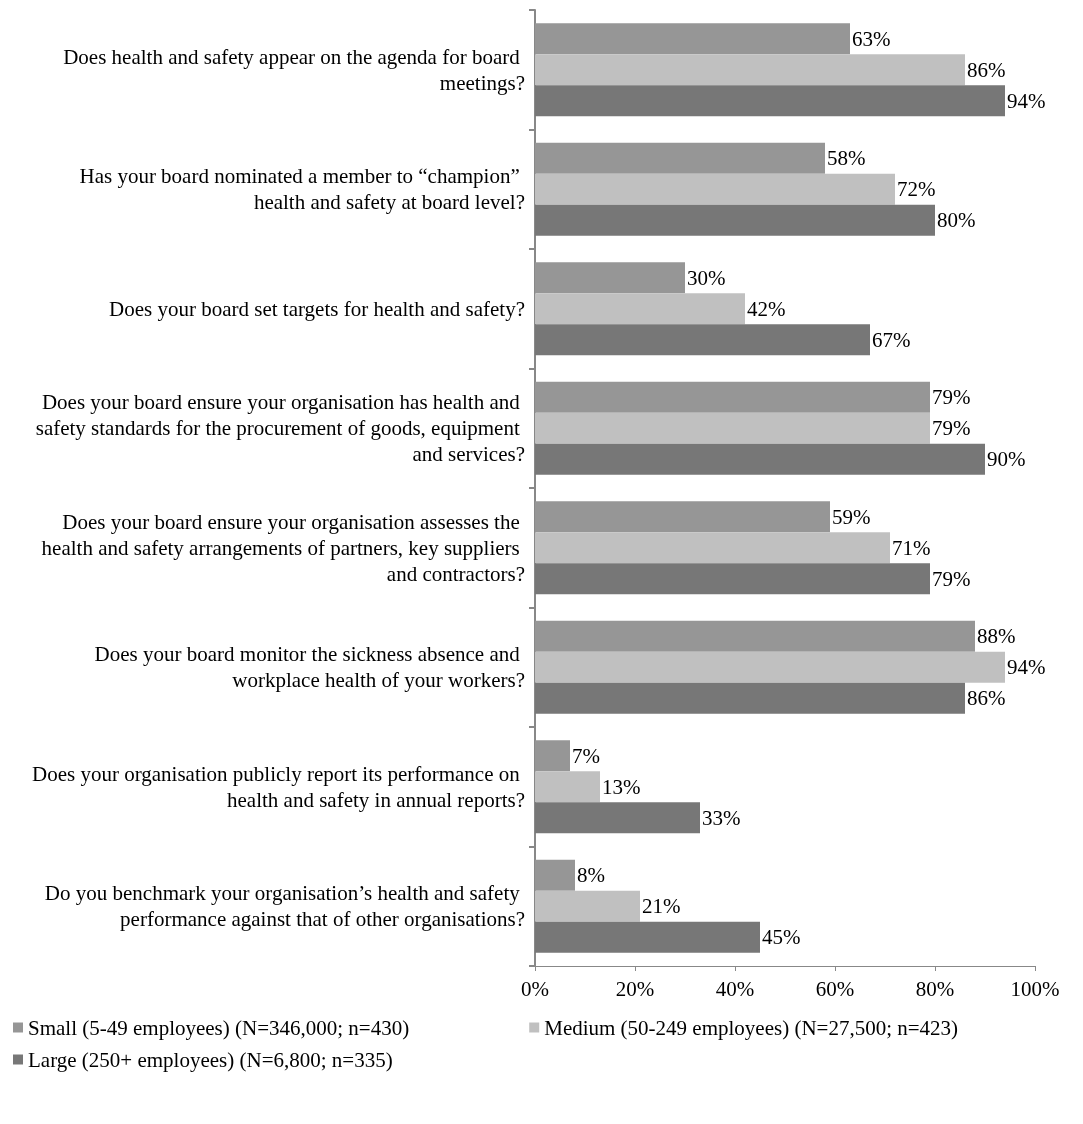 Image resolution: width=1083 pixels, height=1124 pixels. Describe the element at coordinates (996, 636) in the screenshot. I see `data-label: 88%` at that location.